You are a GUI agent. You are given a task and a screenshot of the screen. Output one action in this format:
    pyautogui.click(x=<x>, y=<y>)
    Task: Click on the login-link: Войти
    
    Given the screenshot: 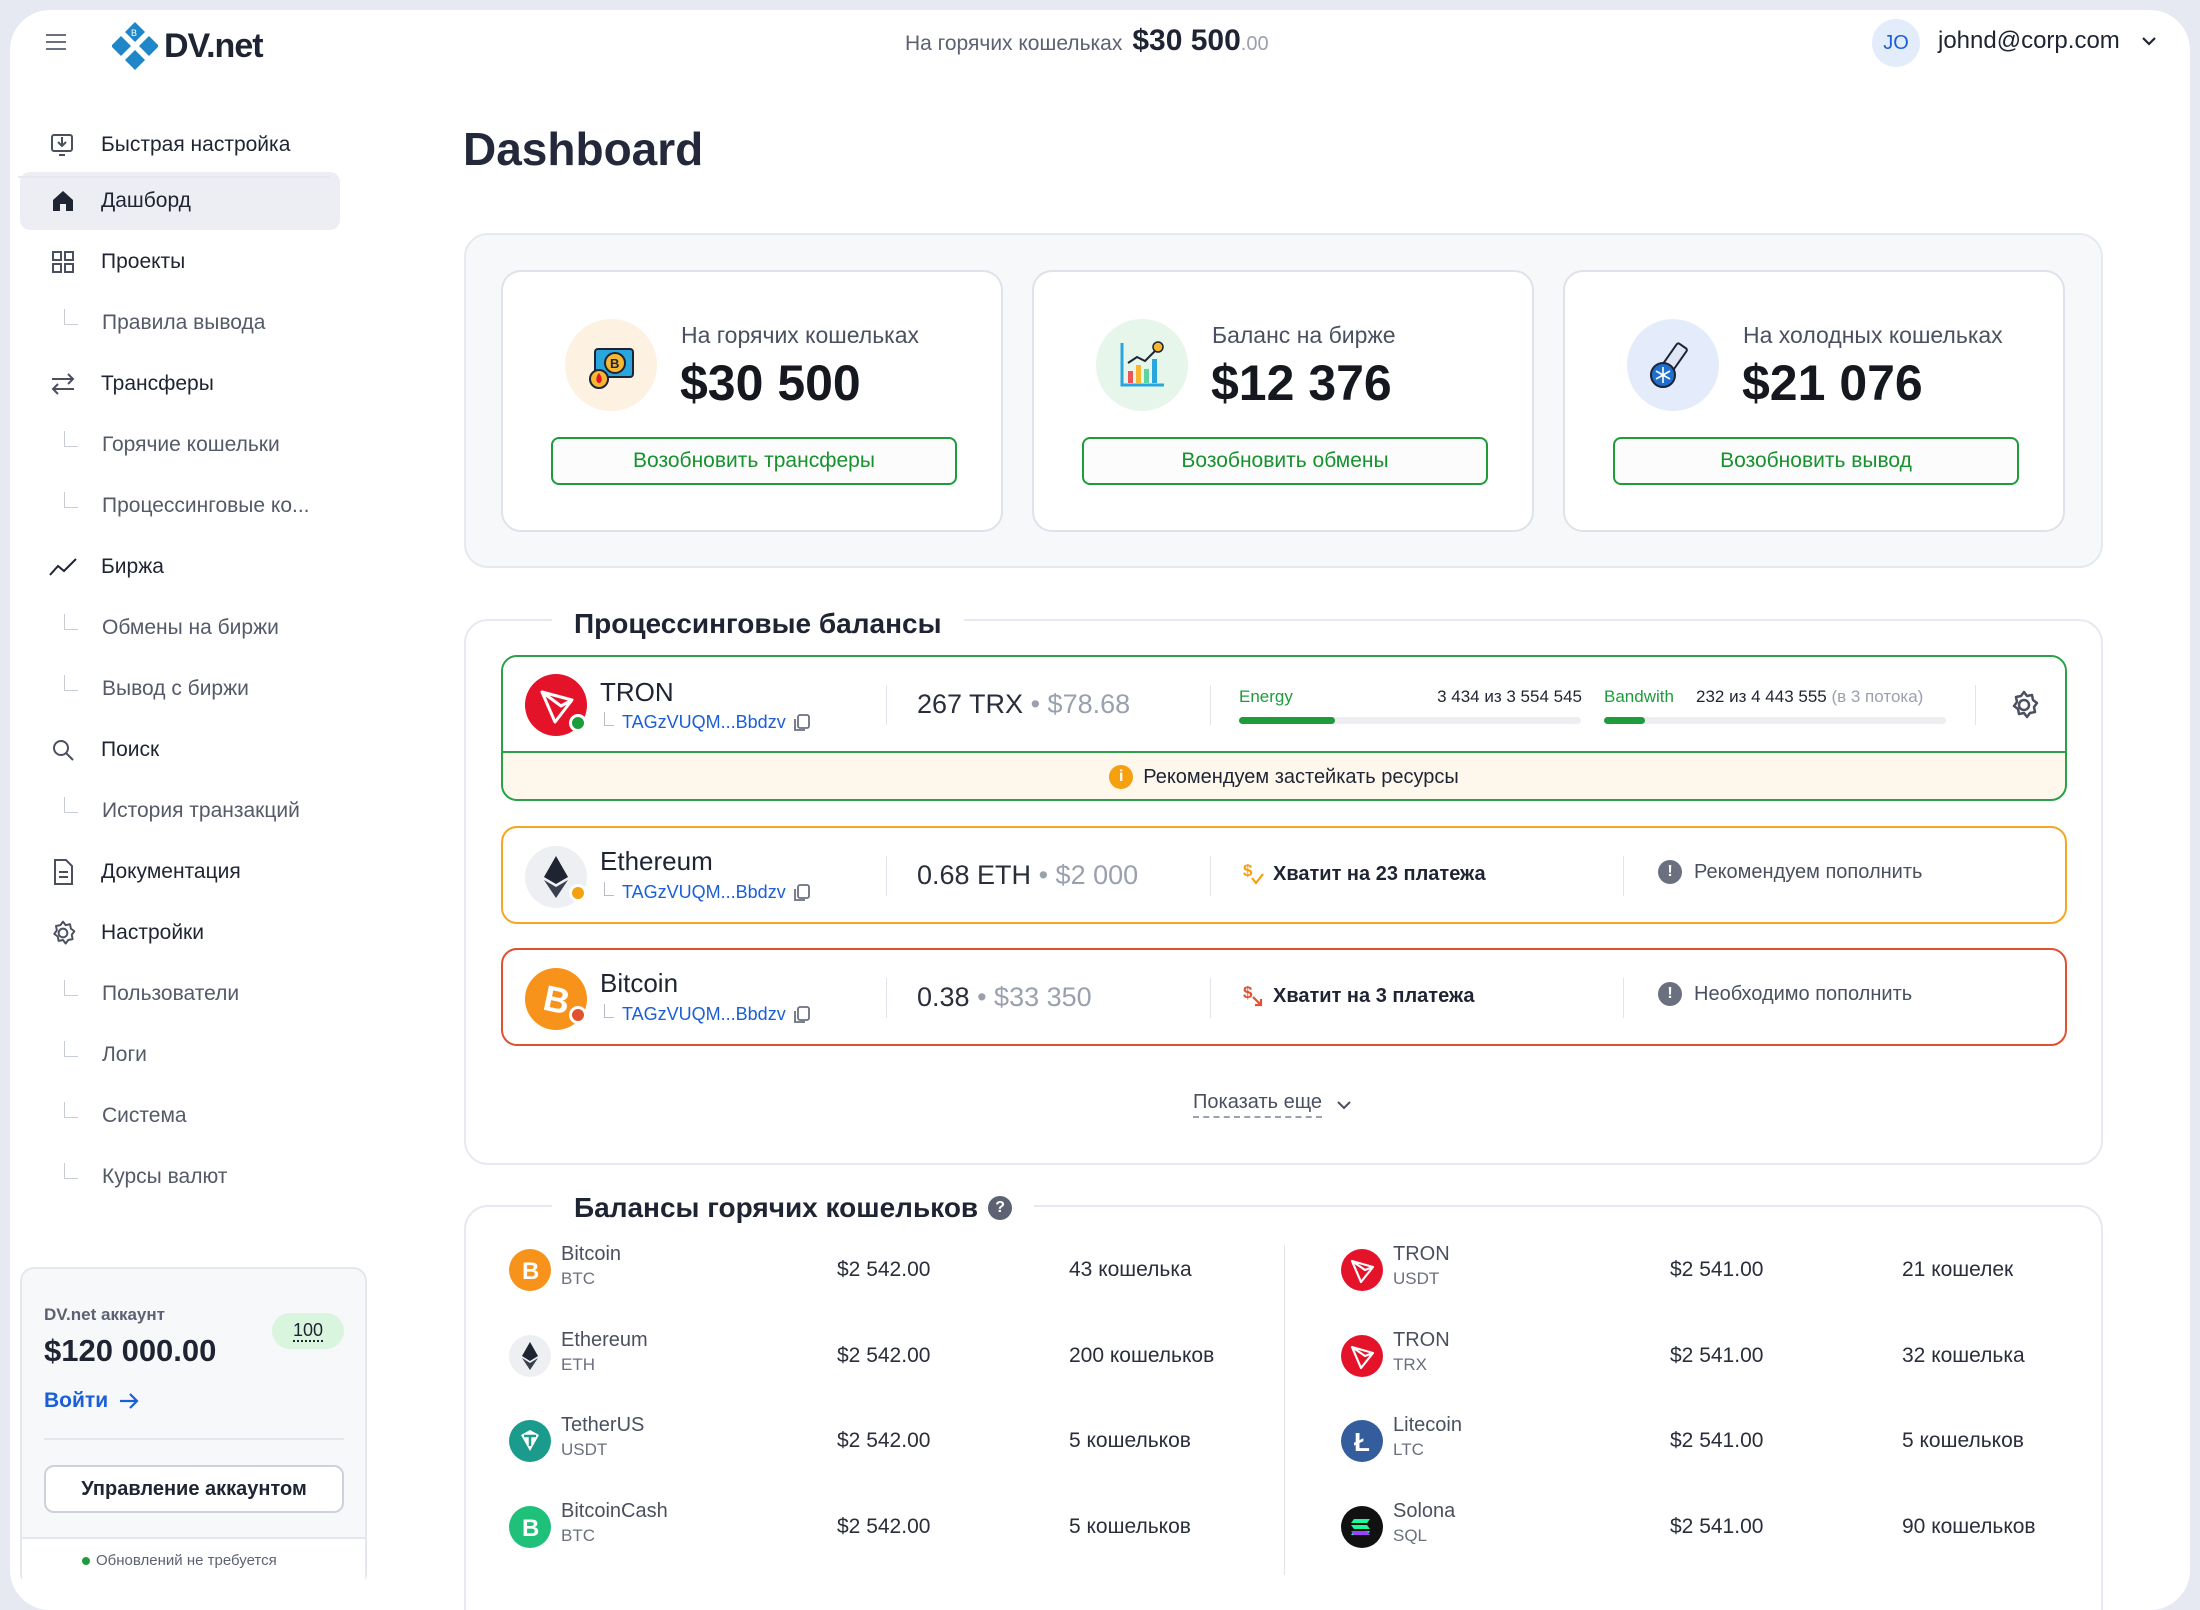 What is the action you would take?
    pyautogui.click(x=92, y=1401)
    